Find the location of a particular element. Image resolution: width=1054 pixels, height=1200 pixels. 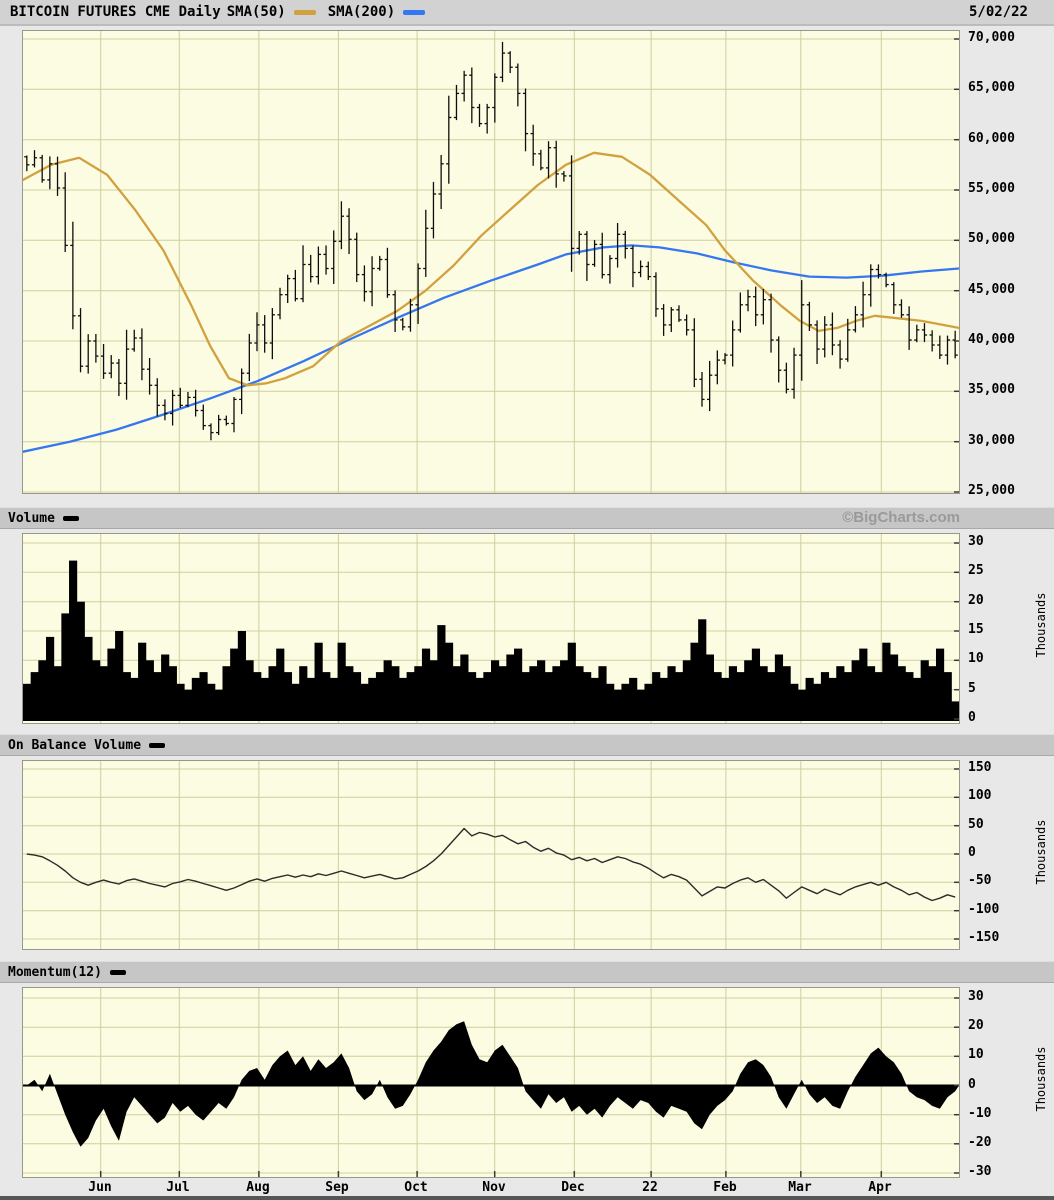

obv-chart-panel is located at coordinates (491, 855).